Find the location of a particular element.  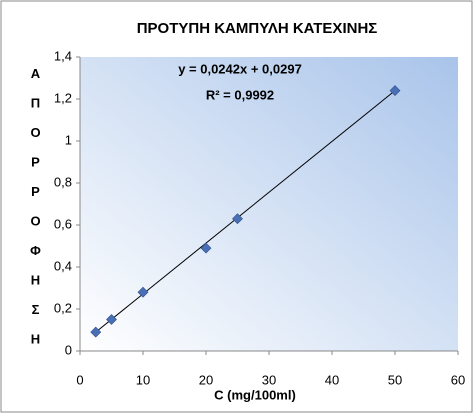

y-tick-label: 0,6 is located at coordinates (63, 223).